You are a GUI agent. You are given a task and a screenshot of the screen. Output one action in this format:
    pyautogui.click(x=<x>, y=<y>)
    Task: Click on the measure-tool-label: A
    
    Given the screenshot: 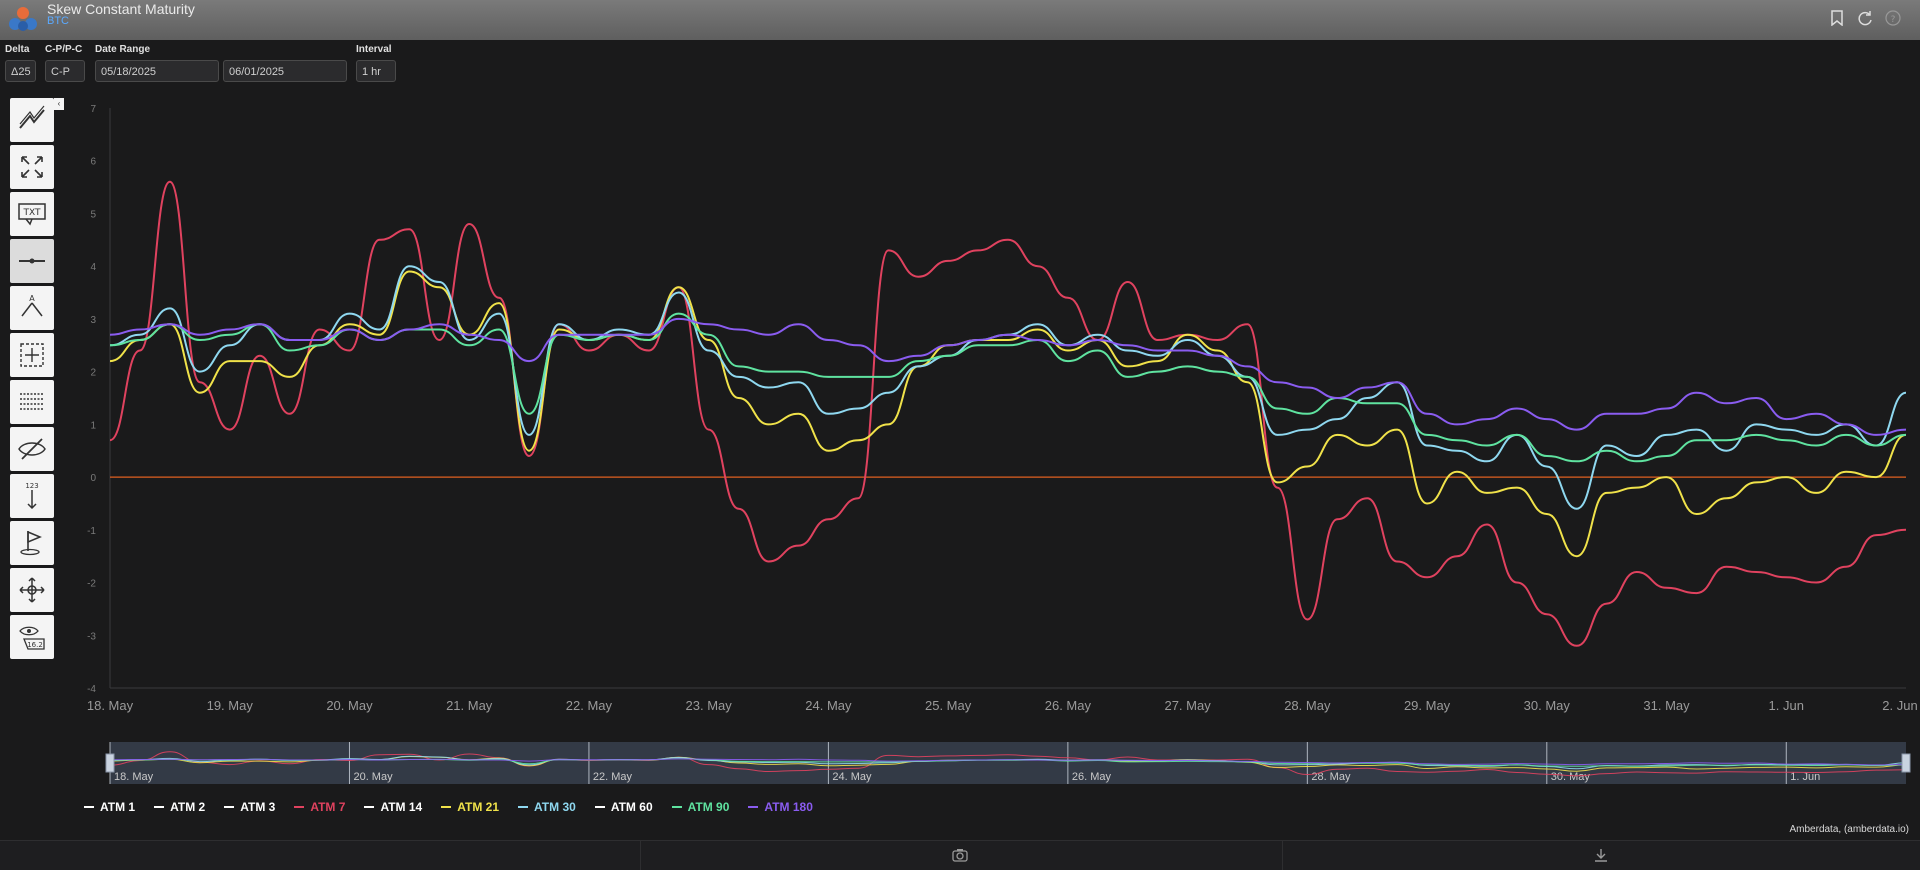 What is the action you would take?
    pyautogui.click(x=32, y=298)
    